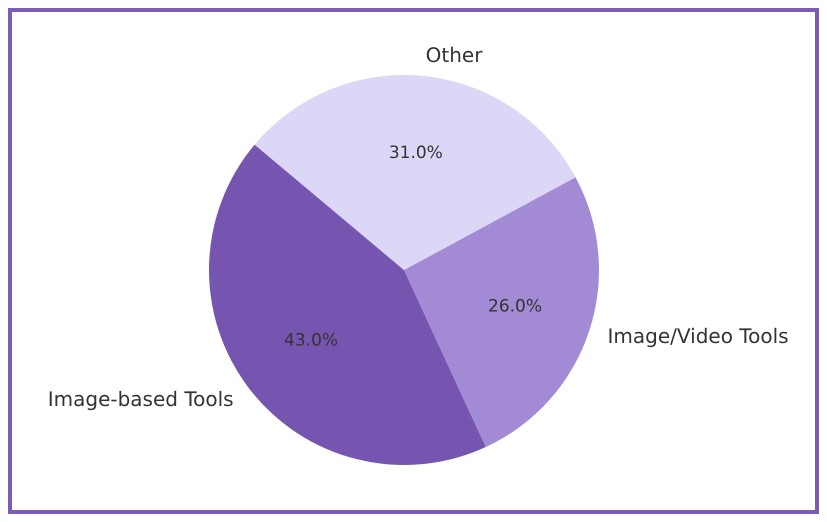 This screenshot has width=827, height=522. I want to click on data-label: 43.0%, so click(311, 340).